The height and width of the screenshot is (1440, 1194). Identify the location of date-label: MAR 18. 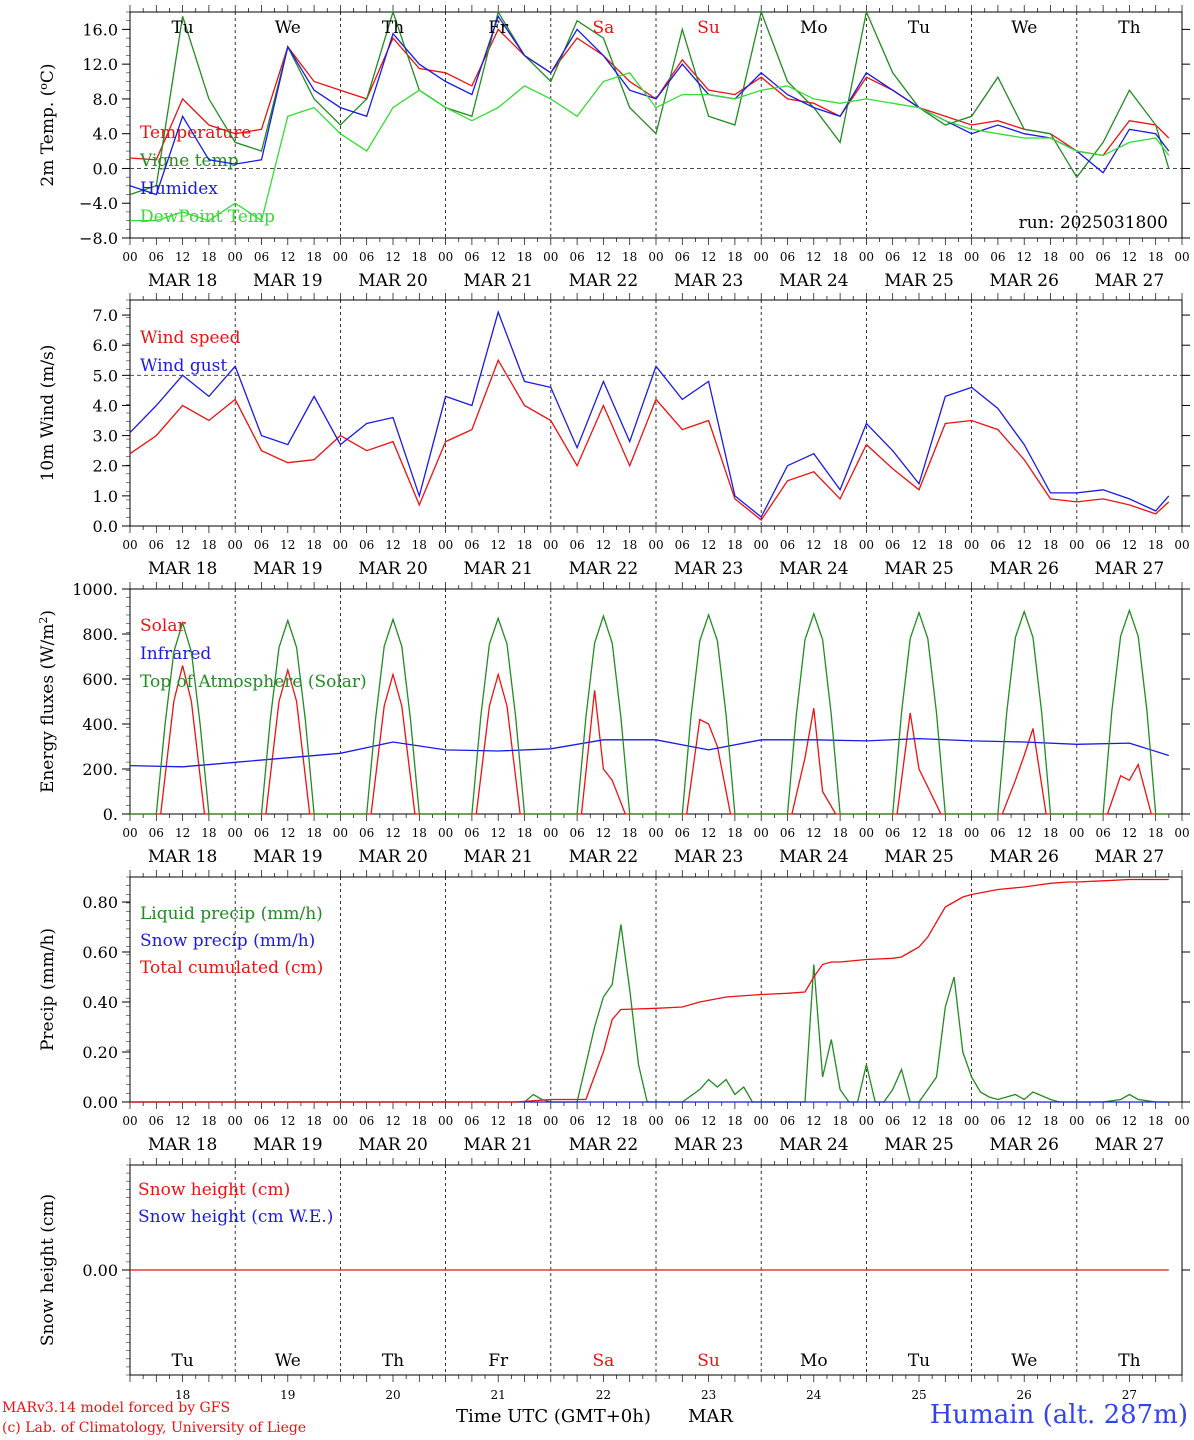
(183, 1145).